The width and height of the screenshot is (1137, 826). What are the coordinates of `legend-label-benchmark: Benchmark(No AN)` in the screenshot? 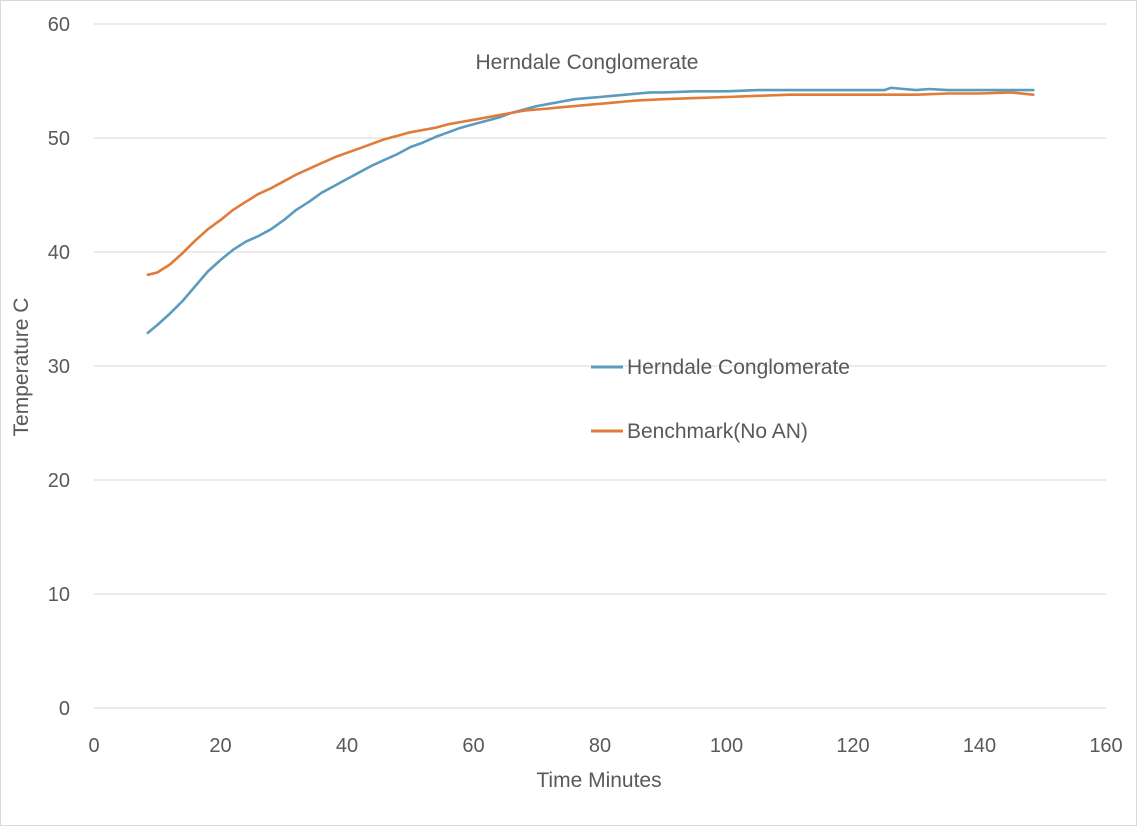 It's located at (717, 431).